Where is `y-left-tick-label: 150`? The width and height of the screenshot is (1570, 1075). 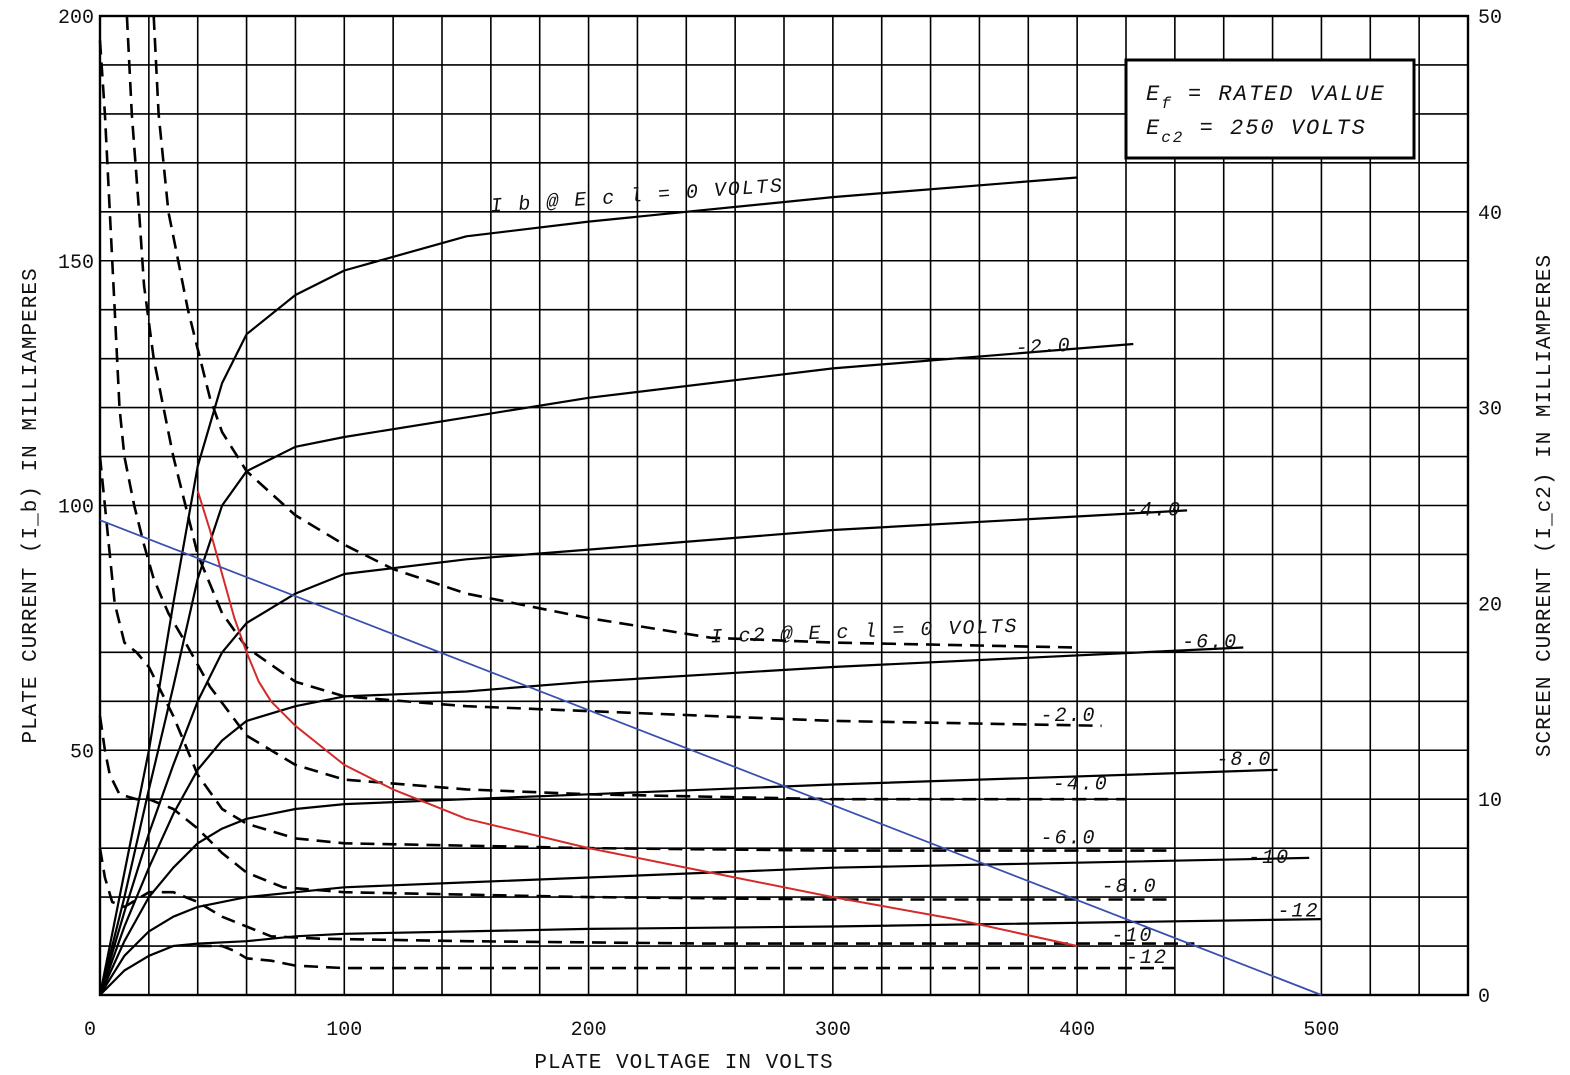
y-left-tick-label: 150 is located at coordinates (76, 263).